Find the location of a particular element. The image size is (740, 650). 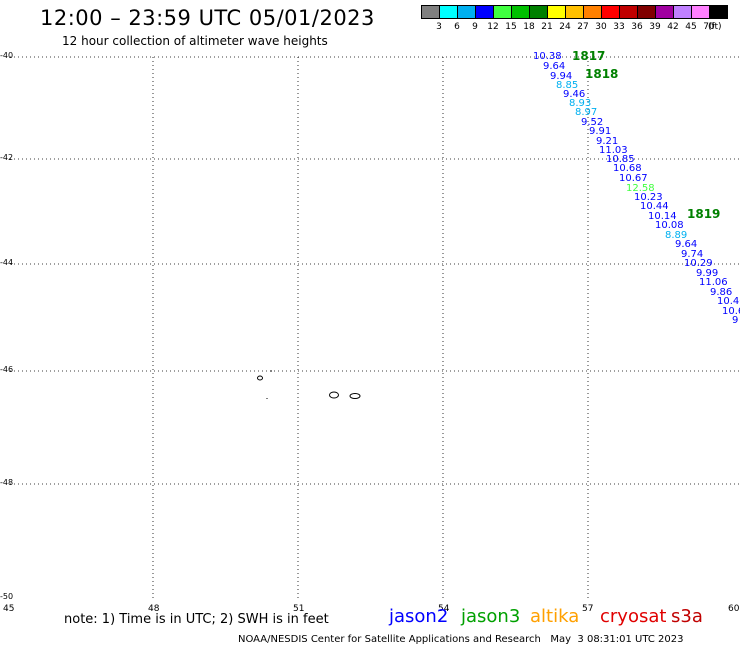

island-outlines is located at coordinates (309, 384).